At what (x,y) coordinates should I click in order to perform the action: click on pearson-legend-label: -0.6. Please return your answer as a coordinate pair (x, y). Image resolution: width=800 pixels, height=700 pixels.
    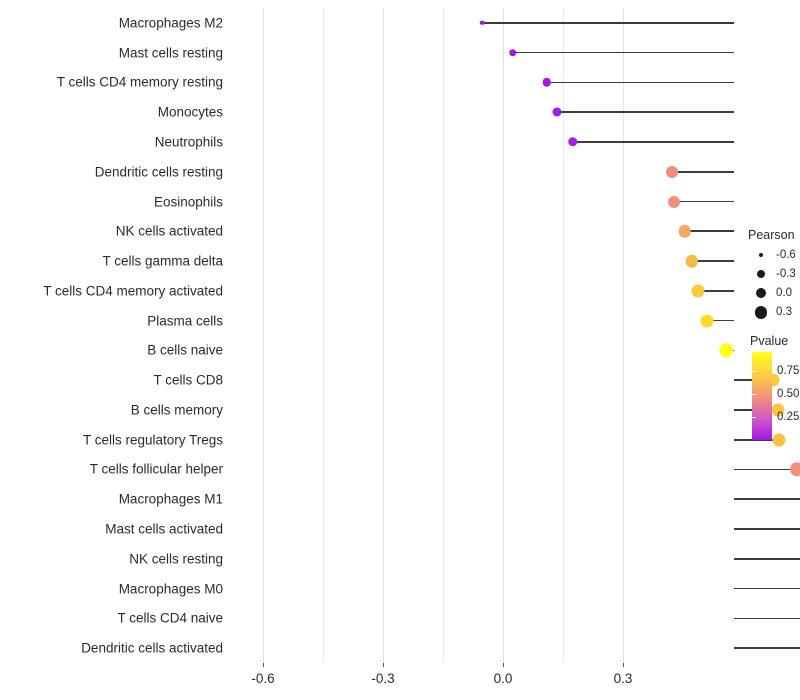
    Looking at the image, I should click on (786, 255).